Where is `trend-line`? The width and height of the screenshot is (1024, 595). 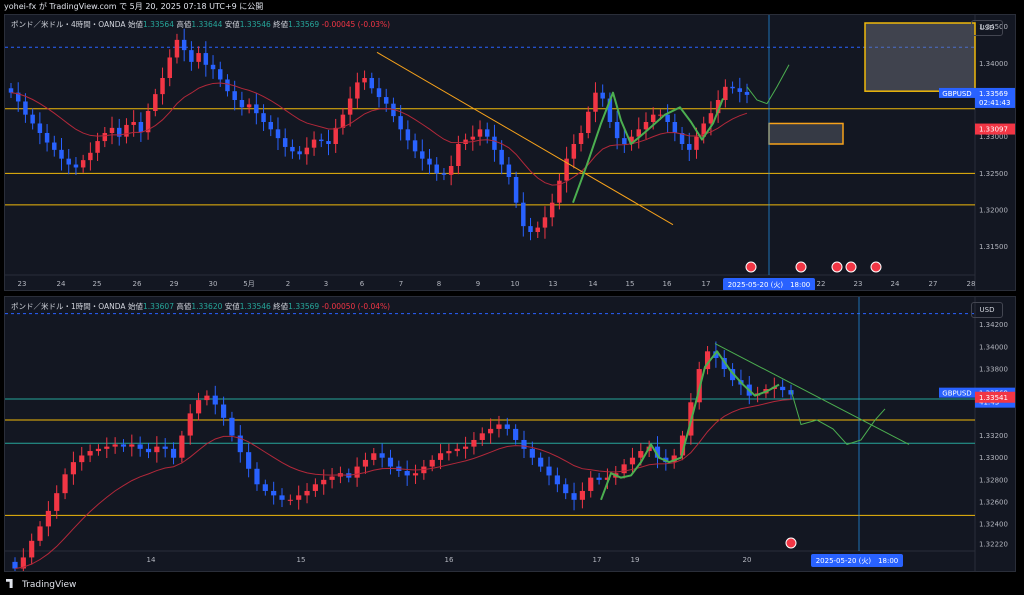
trend-line is located at coordinates (812, 394).